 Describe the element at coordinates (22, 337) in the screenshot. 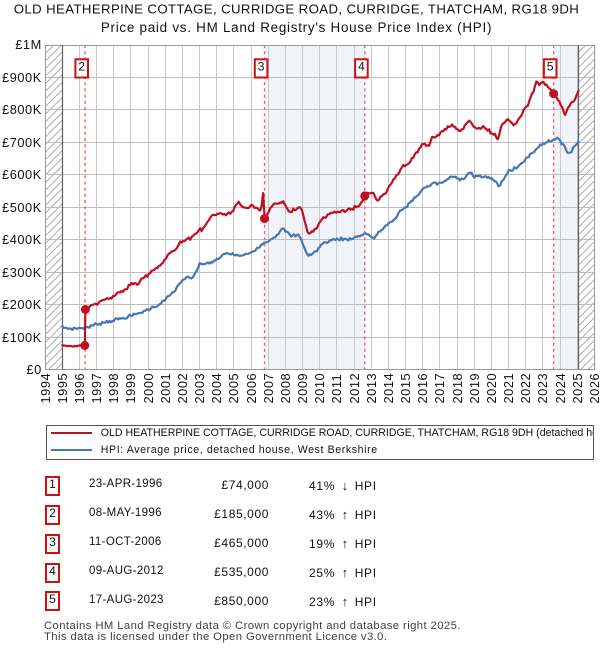

I see `svg-text: £100K` at that location.